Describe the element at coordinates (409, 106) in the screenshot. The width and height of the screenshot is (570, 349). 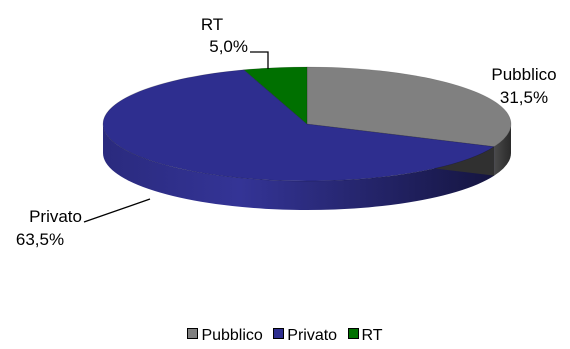
I see `slice-pubblico` at that location.